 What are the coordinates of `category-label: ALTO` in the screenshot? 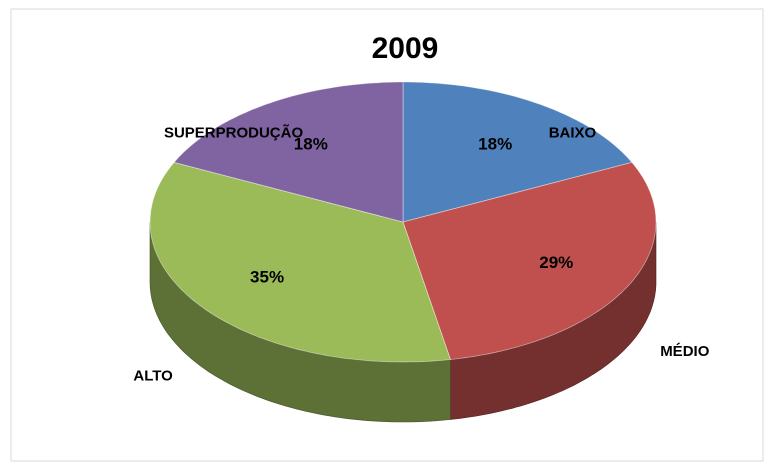 It's located at (153, 375).